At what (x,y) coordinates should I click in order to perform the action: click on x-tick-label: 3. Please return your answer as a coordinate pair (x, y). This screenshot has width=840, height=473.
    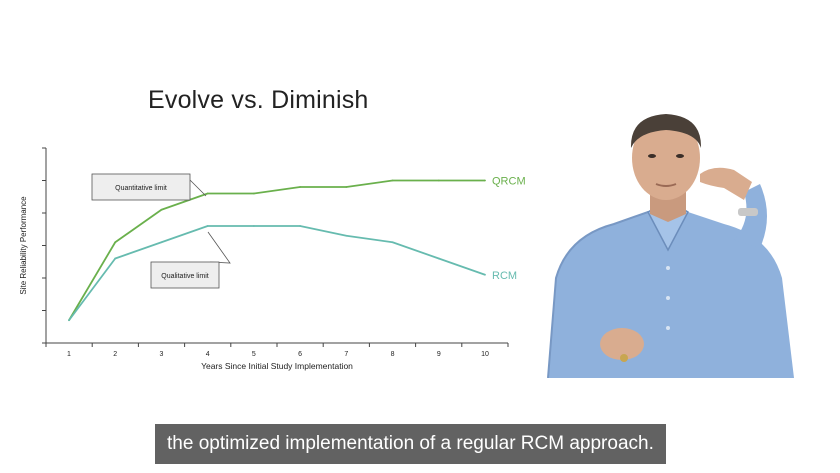
    Looking at the image, I should click on (161, 354).